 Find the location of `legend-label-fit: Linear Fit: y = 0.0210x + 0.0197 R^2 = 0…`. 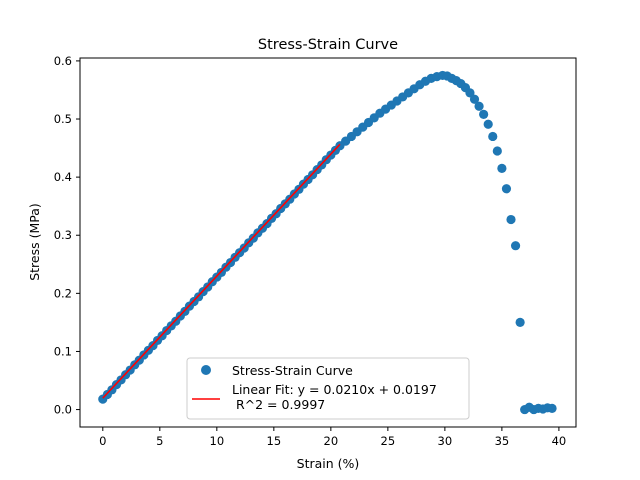

legend-label-fit: Linear Fit: y = 0.0210x + 0.0197 R^2 = 0… is located at coordinates (336, 397).